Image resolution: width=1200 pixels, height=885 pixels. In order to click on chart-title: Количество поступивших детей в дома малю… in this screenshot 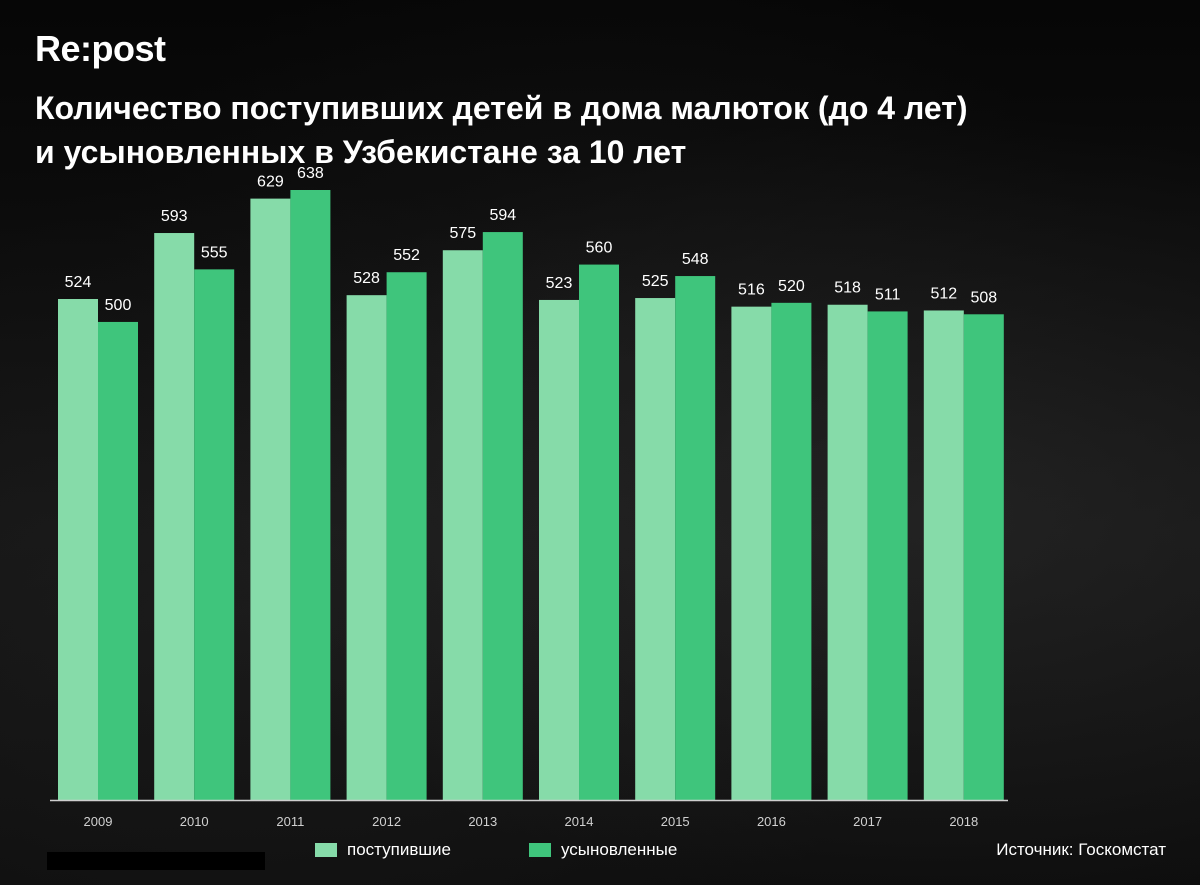, I will do `click(600, 130)`.